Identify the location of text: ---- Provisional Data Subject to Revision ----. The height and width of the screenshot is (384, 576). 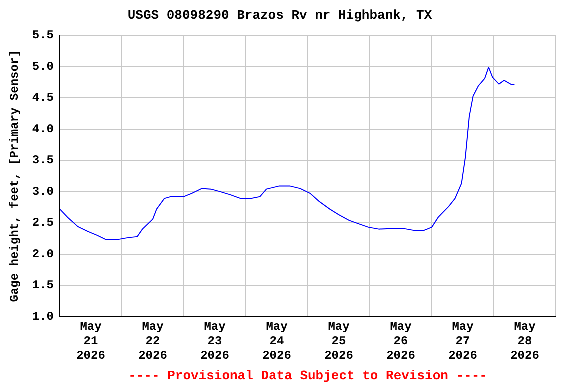
(308, 376).